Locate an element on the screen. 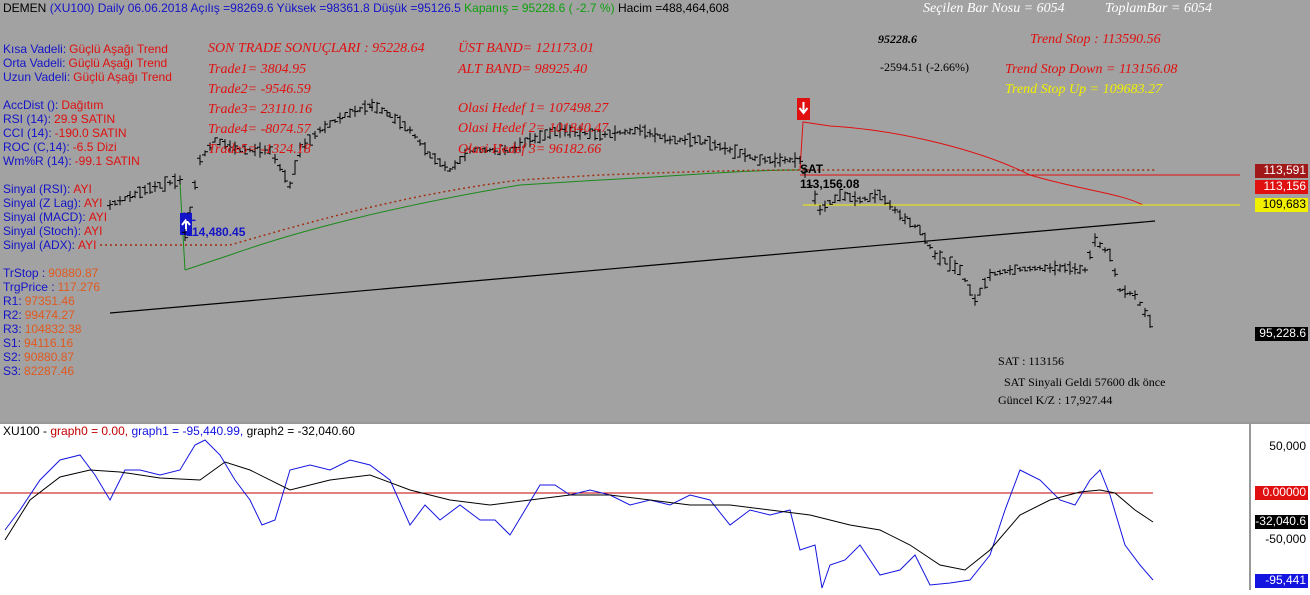  label: Orta Vadeli: is located at coordinates (34, 63).